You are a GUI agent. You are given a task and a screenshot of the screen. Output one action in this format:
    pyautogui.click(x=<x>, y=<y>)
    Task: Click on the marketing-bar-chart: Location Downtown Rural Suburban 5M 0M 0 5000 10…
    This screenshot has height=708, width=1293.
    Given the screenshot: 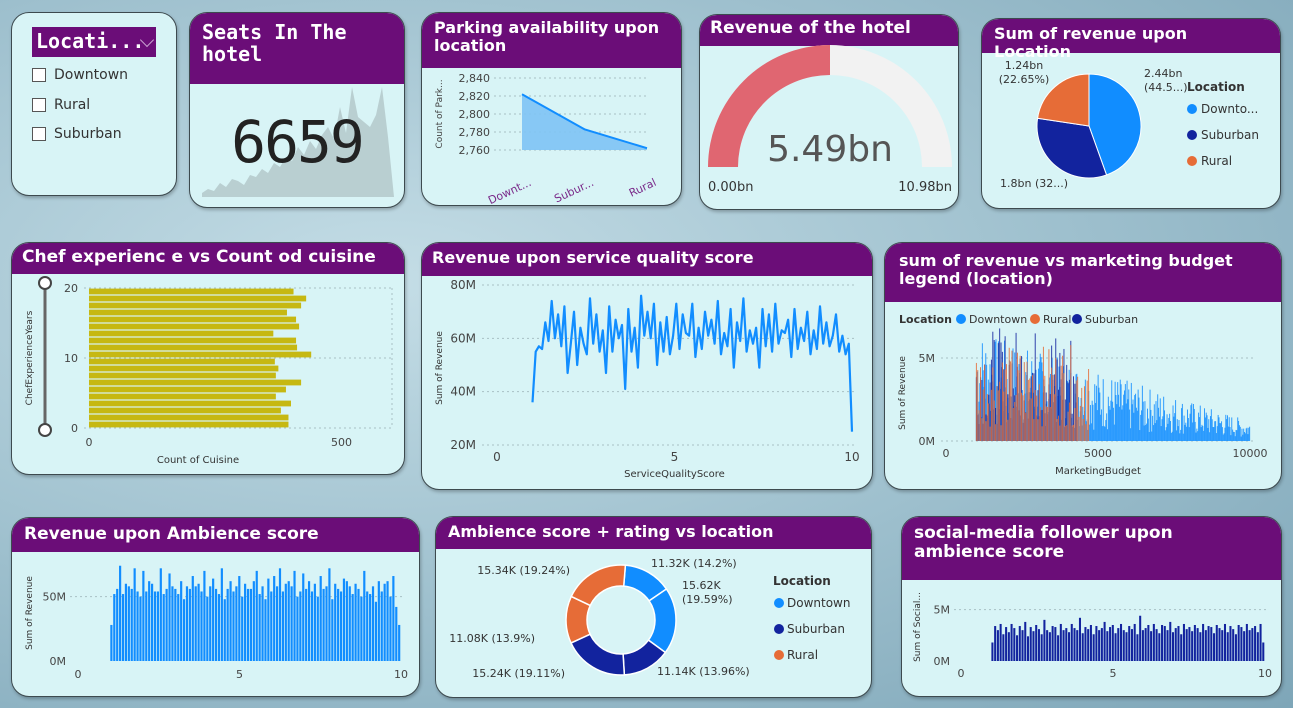 What is the action you would take?
    pyautogui.click(x=1083, y=366)
    